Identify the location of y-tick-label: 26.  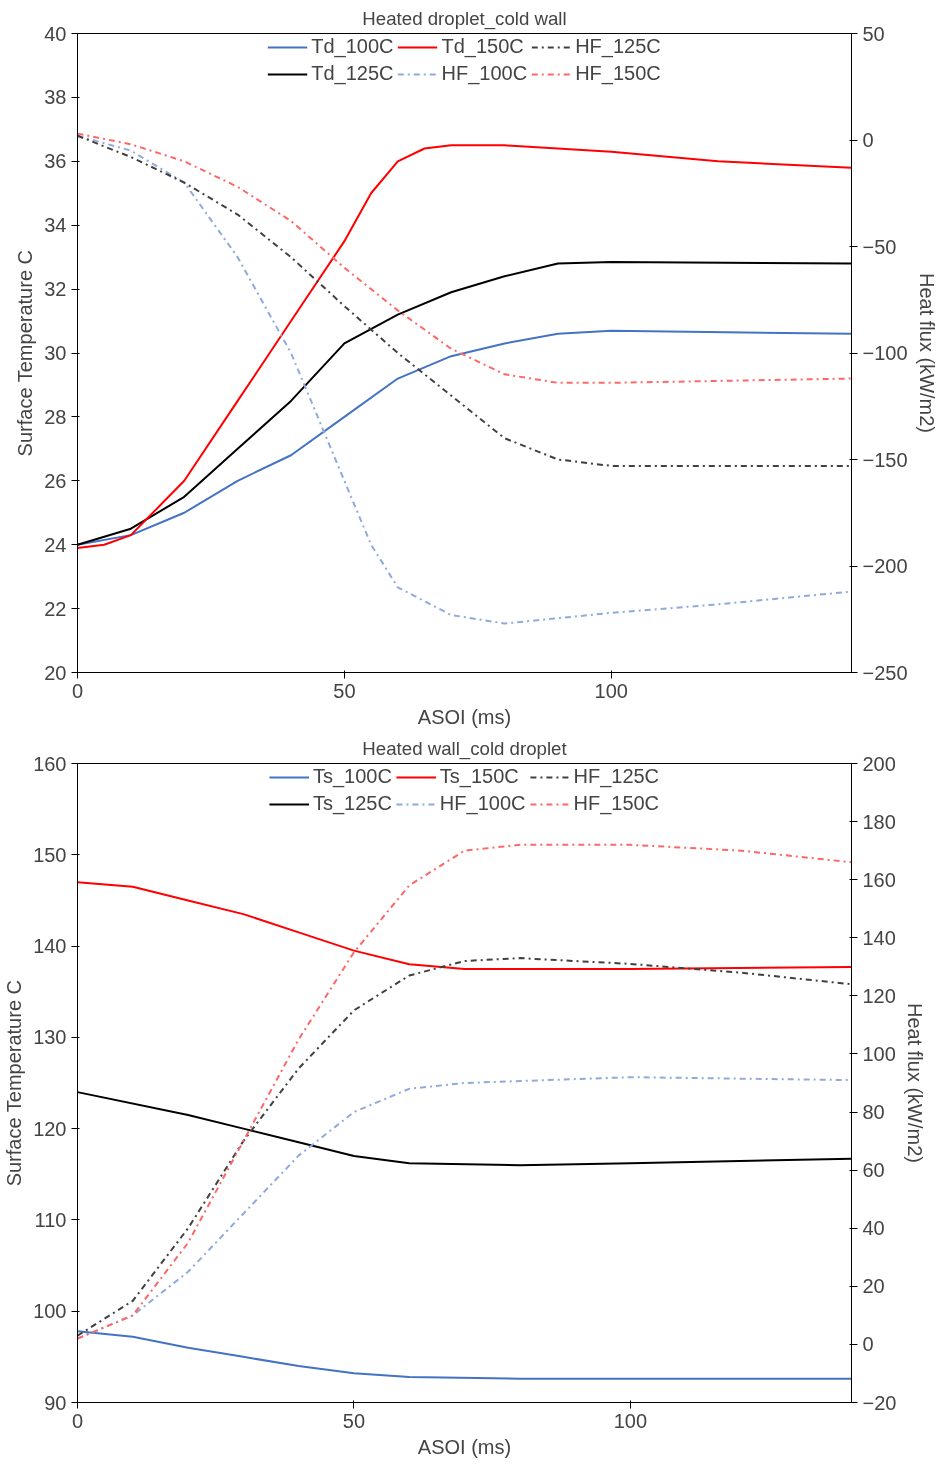
(55, 480).